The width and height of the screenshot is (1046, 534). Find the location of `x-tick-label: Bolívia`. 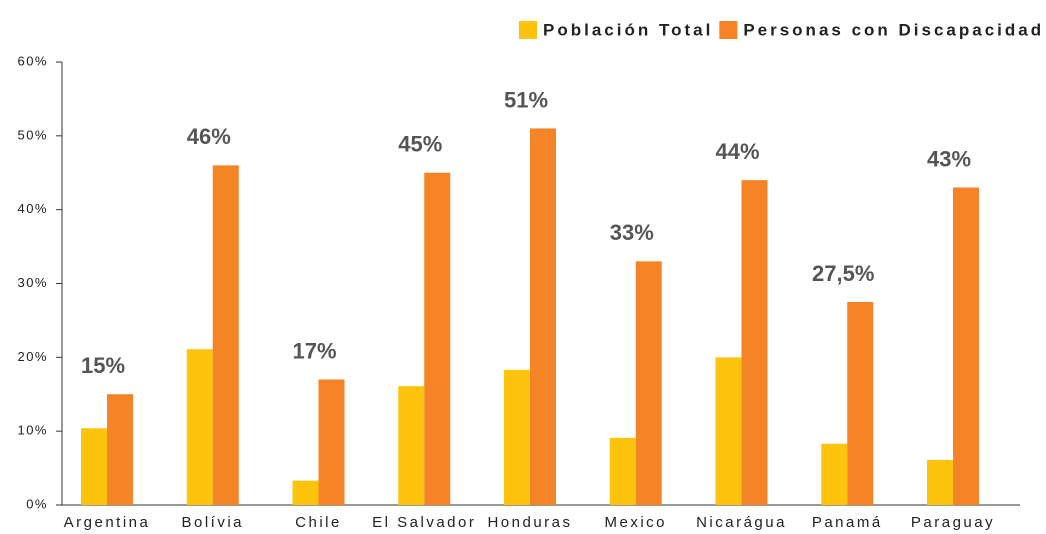

x-tick-label: Bolívia is located at coordinates (212, 522).